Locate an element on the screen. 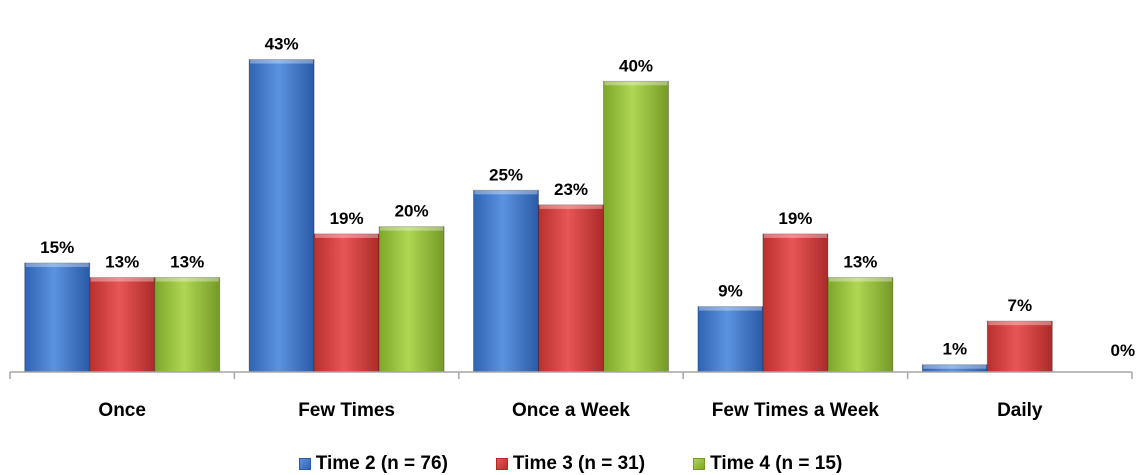 Image resolution: width=1141 pixels, height=475 pixels. category-label-few-times: Few Times is located at coordinates (346, 410).